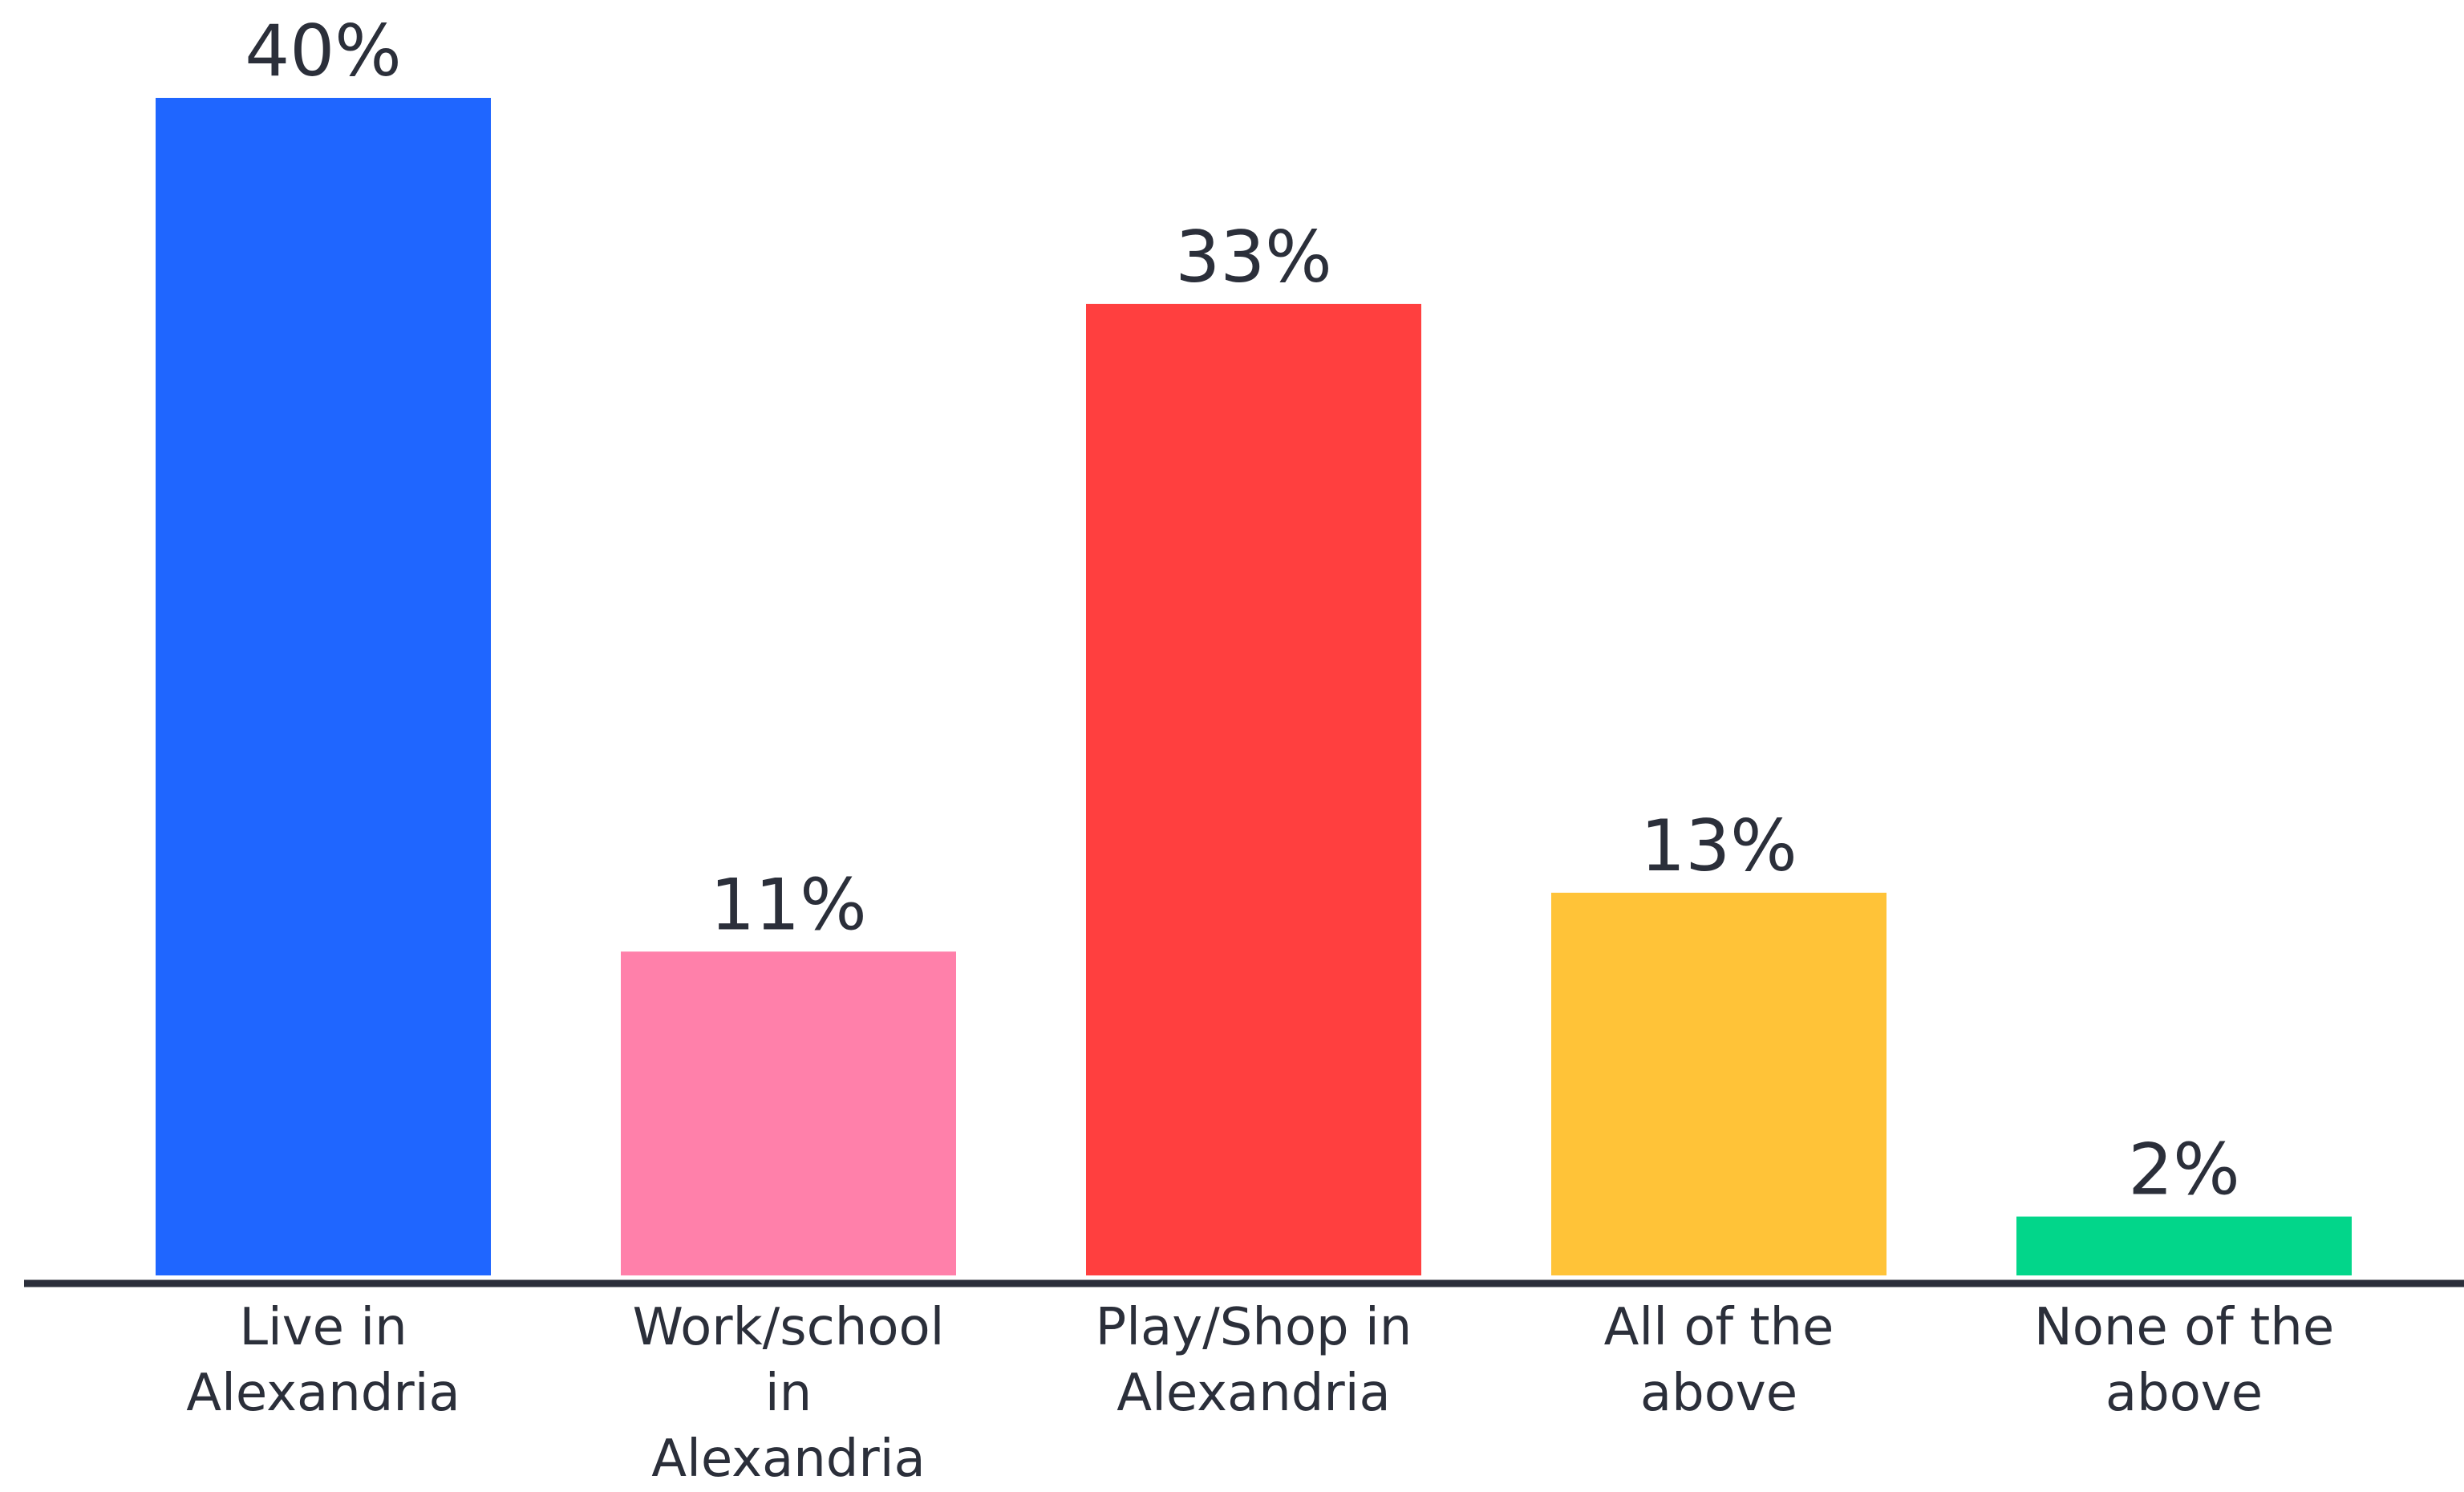 This screenshot has width=2464, height=1492. What do you see at coordinates (1719, 1360) in the screenshot?
I see `category-label-4: All of the above` at bounding box center [1719, 1360].